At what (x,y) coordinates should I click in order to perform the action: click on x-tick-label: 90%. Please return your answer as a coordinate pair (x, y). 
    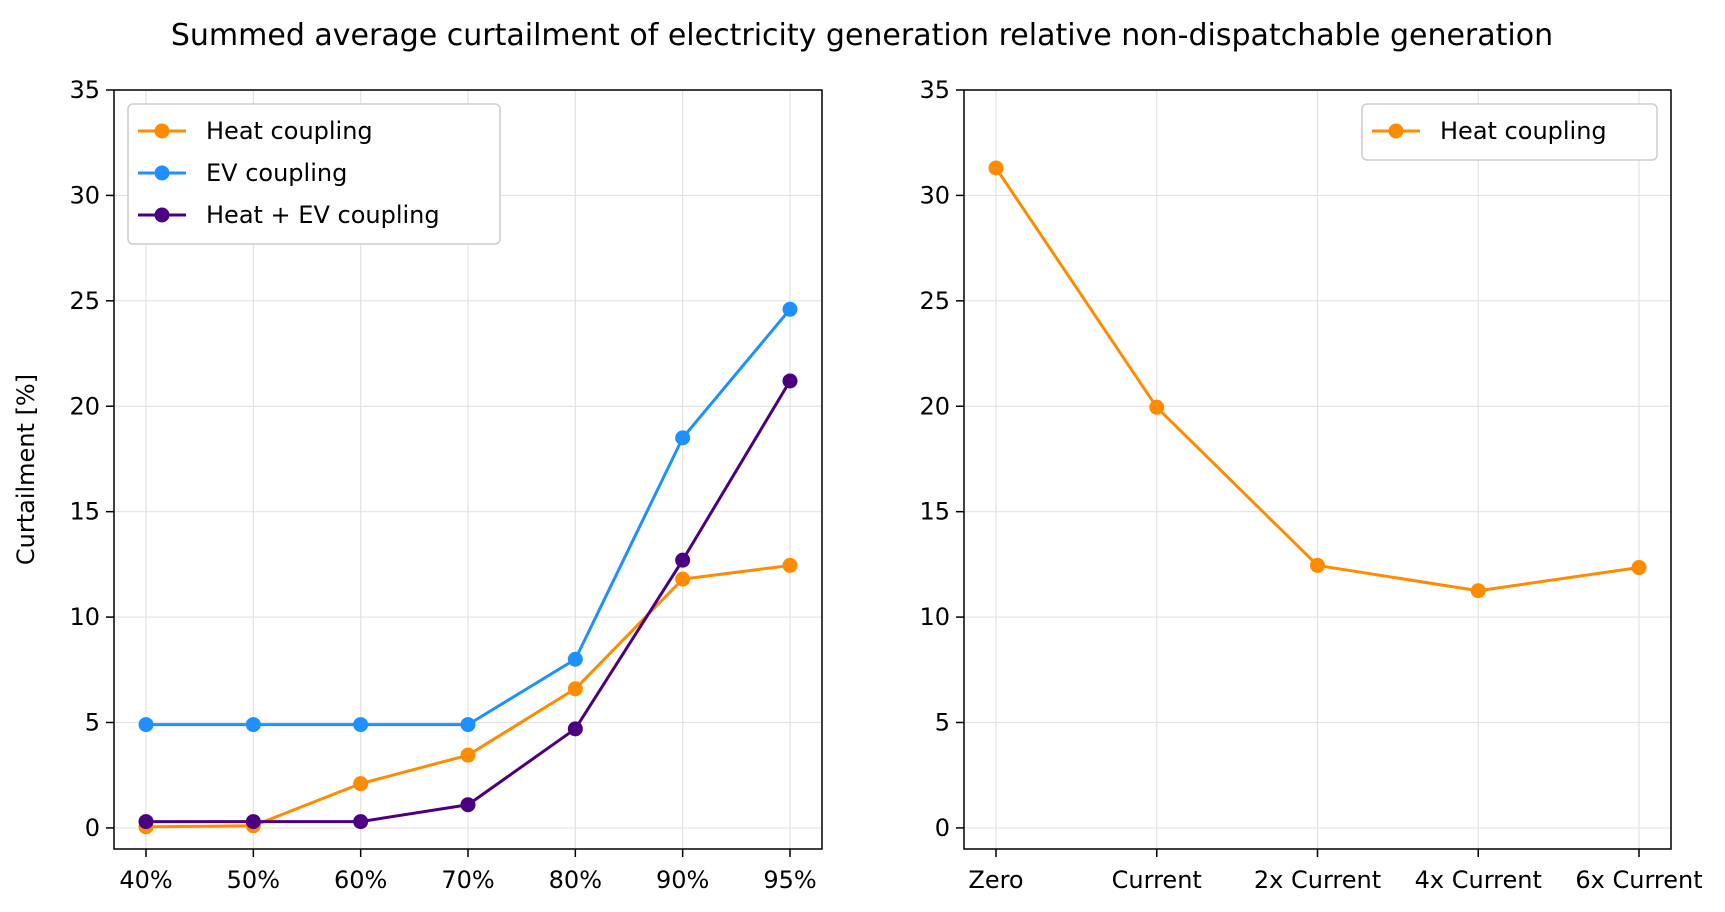
    Looking at the image, I should click on (682, 880).